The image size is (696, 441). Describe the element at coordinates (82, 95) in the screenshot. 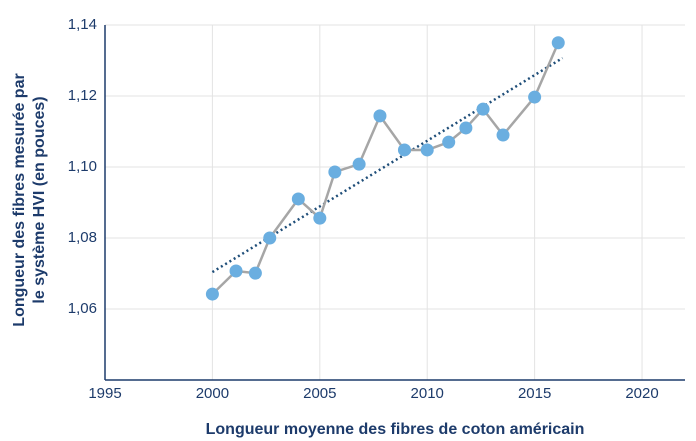

I see `y-tick-label: 1,12` at that location.